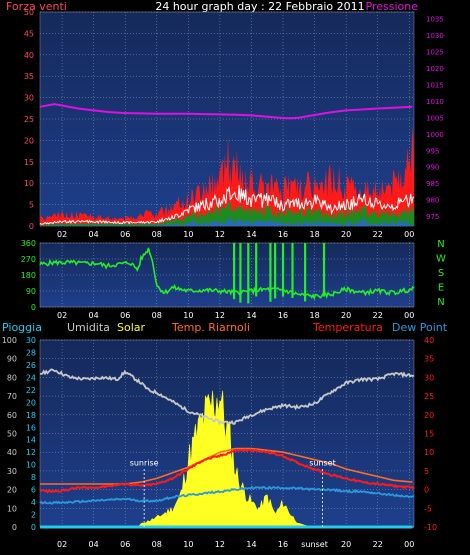  I want to click on humidity-tick-label: 40, so click(12, 452).